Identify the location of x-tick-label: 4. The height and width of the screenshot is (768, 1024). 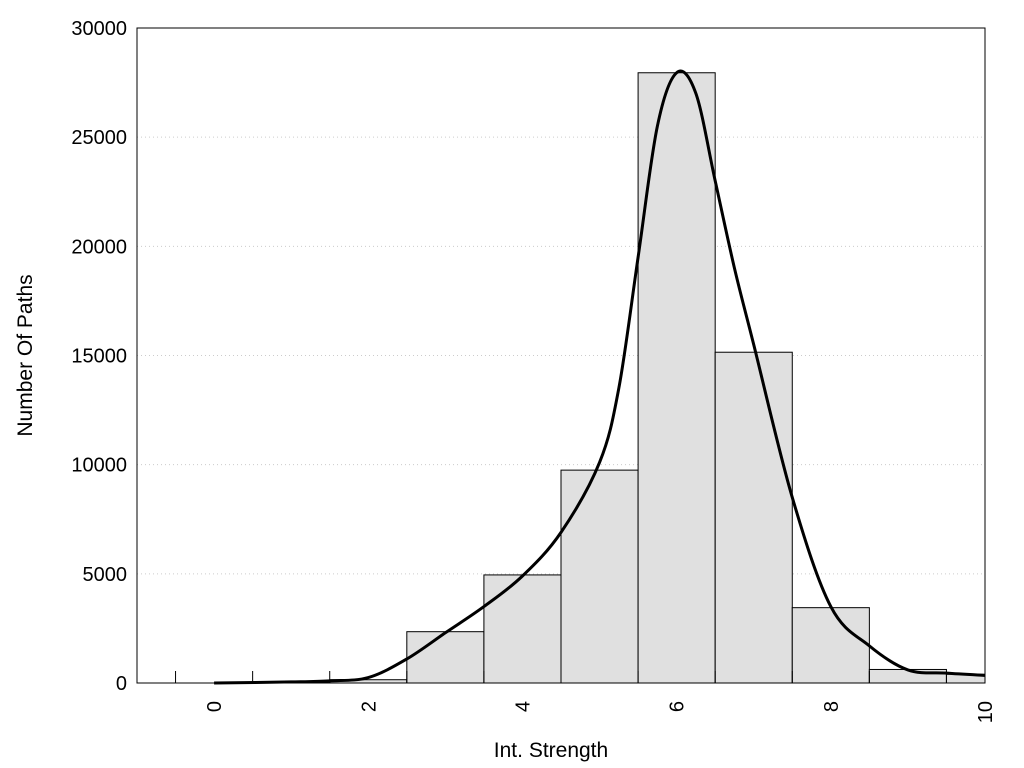
(523, 706).